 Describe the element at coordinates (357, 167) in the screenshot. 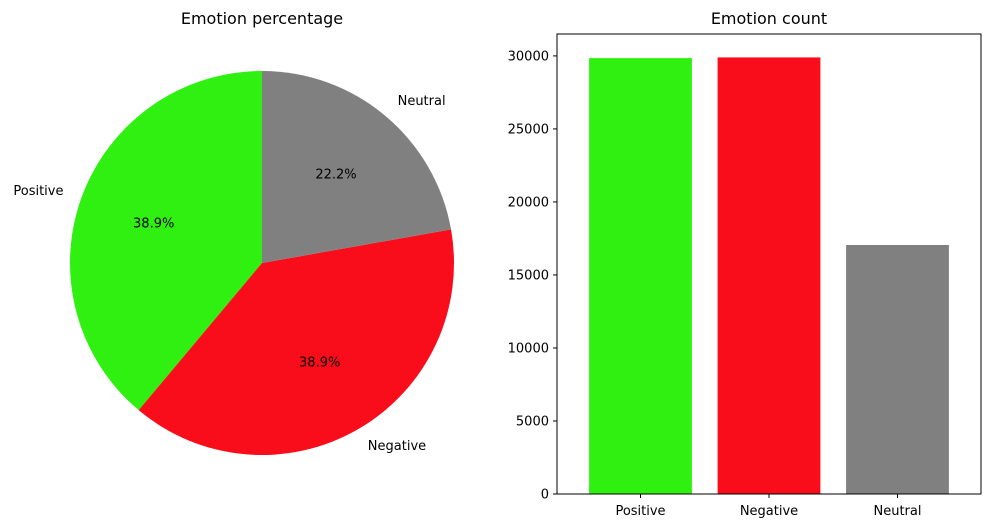

I see `pie-slice-neutral` at that location.